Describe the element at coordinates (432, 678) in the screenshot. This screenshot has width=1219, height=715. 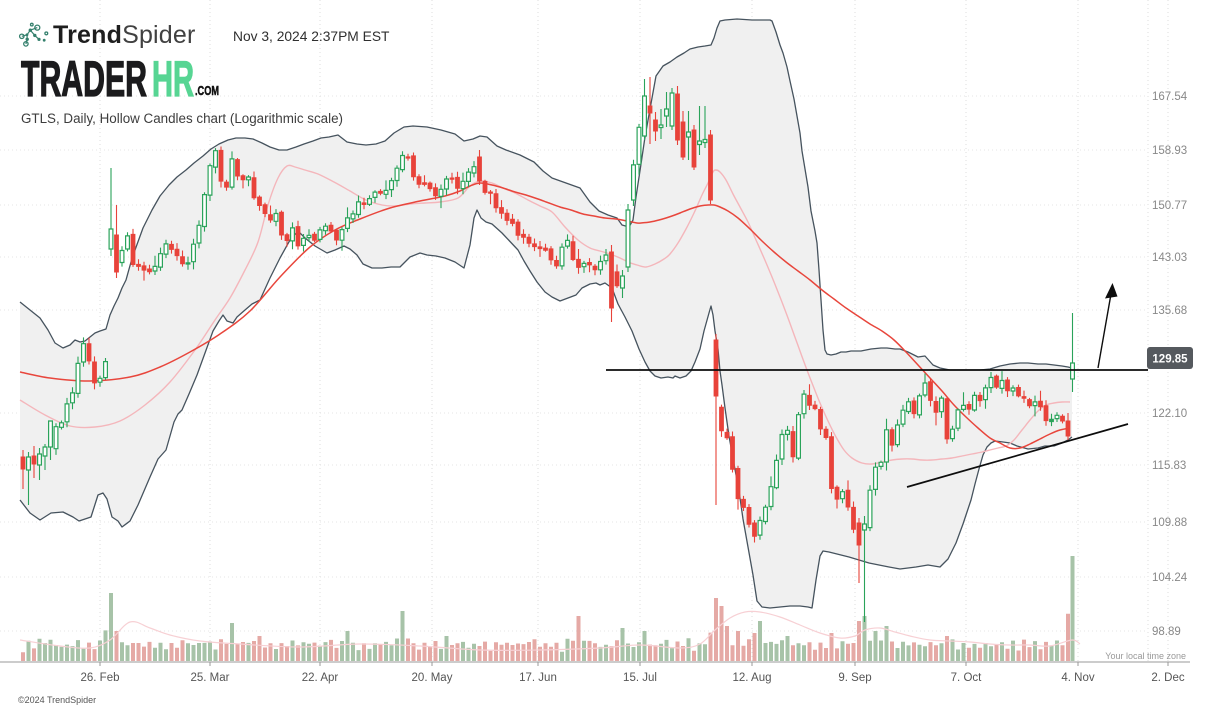
I see `svg-text: 20. May` at that location.